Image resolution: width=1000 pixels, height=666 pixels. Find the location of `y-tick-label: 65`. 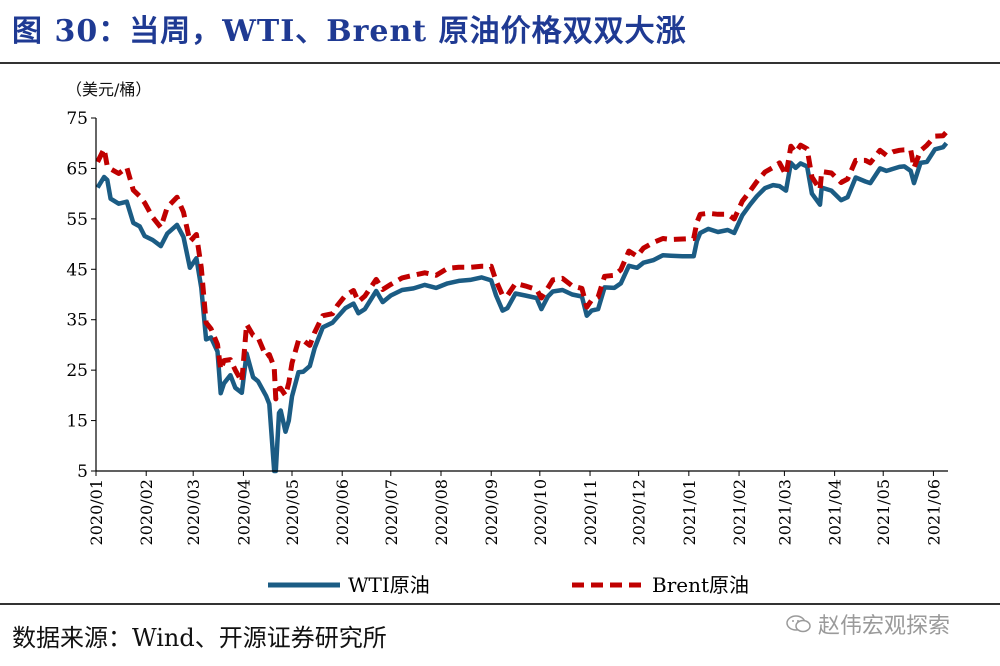

y-tick-label: 65 is located at coordinates (77, 169).